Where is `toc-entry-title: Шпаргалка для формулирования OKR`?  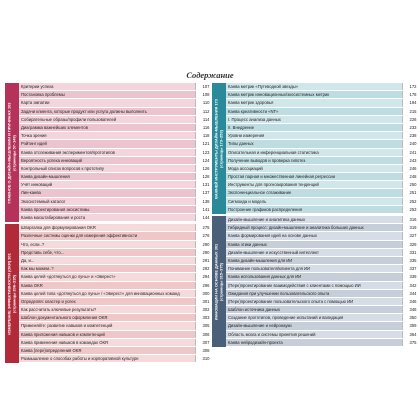 toc-entry-title: Шпаргалка для формулирования OKR is located at coordinates (107, 228).